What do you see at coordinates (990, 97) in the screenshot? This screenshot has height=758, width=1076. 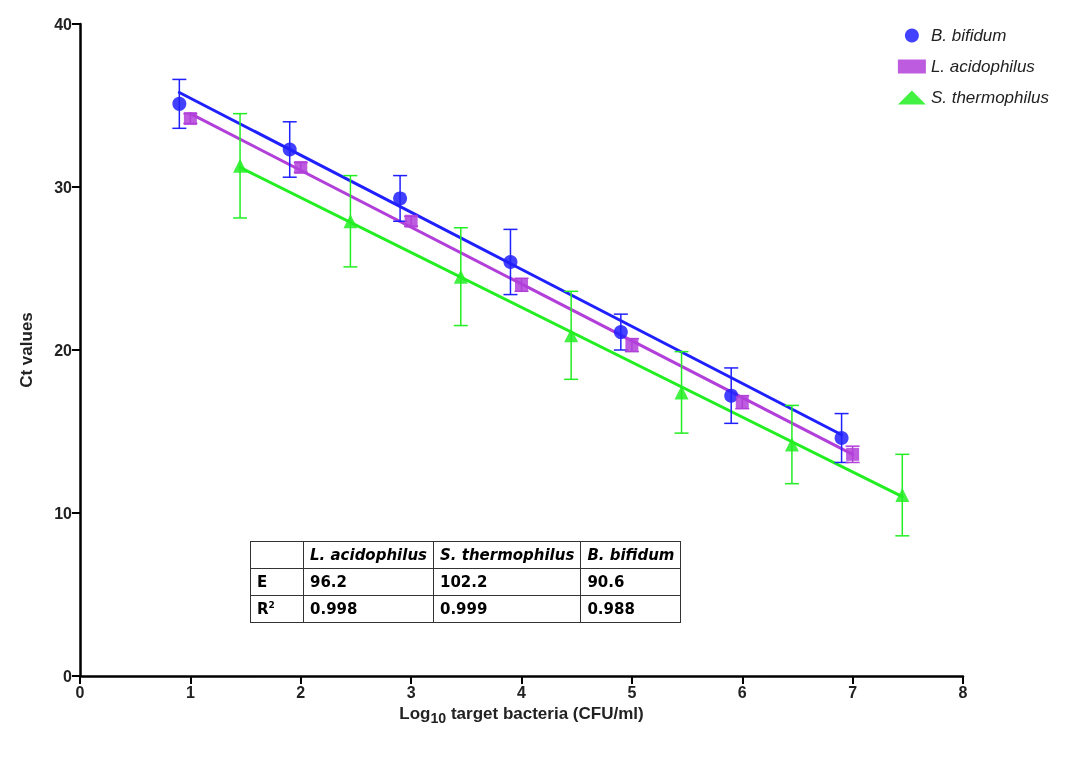 I see `legend-label: S. thermophilus` at bounding box center [990, 97].